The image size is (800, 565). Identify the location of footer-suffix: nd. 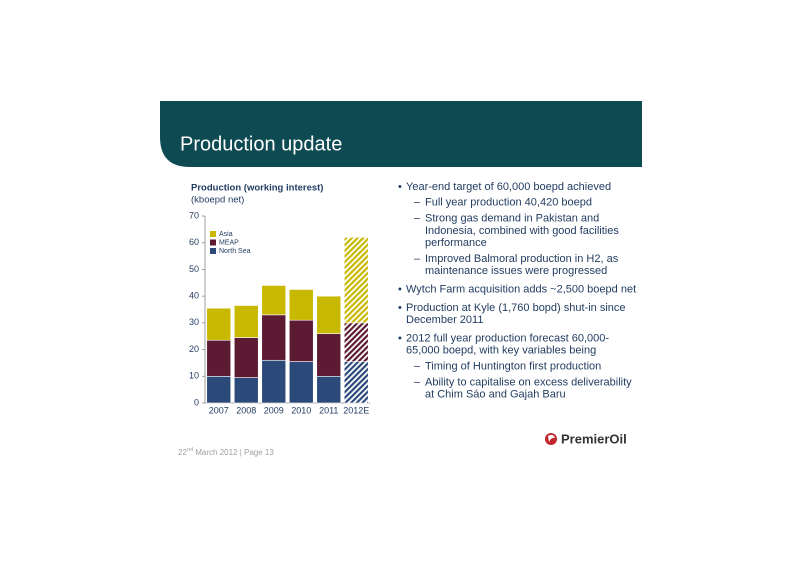
(190, 450).